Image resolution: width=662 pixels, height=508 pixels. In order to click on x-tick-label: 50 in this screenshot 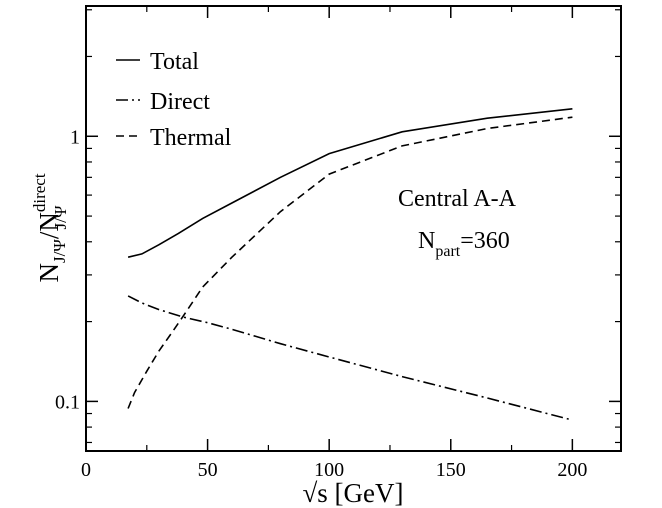, I will do `click(208, 470)`.